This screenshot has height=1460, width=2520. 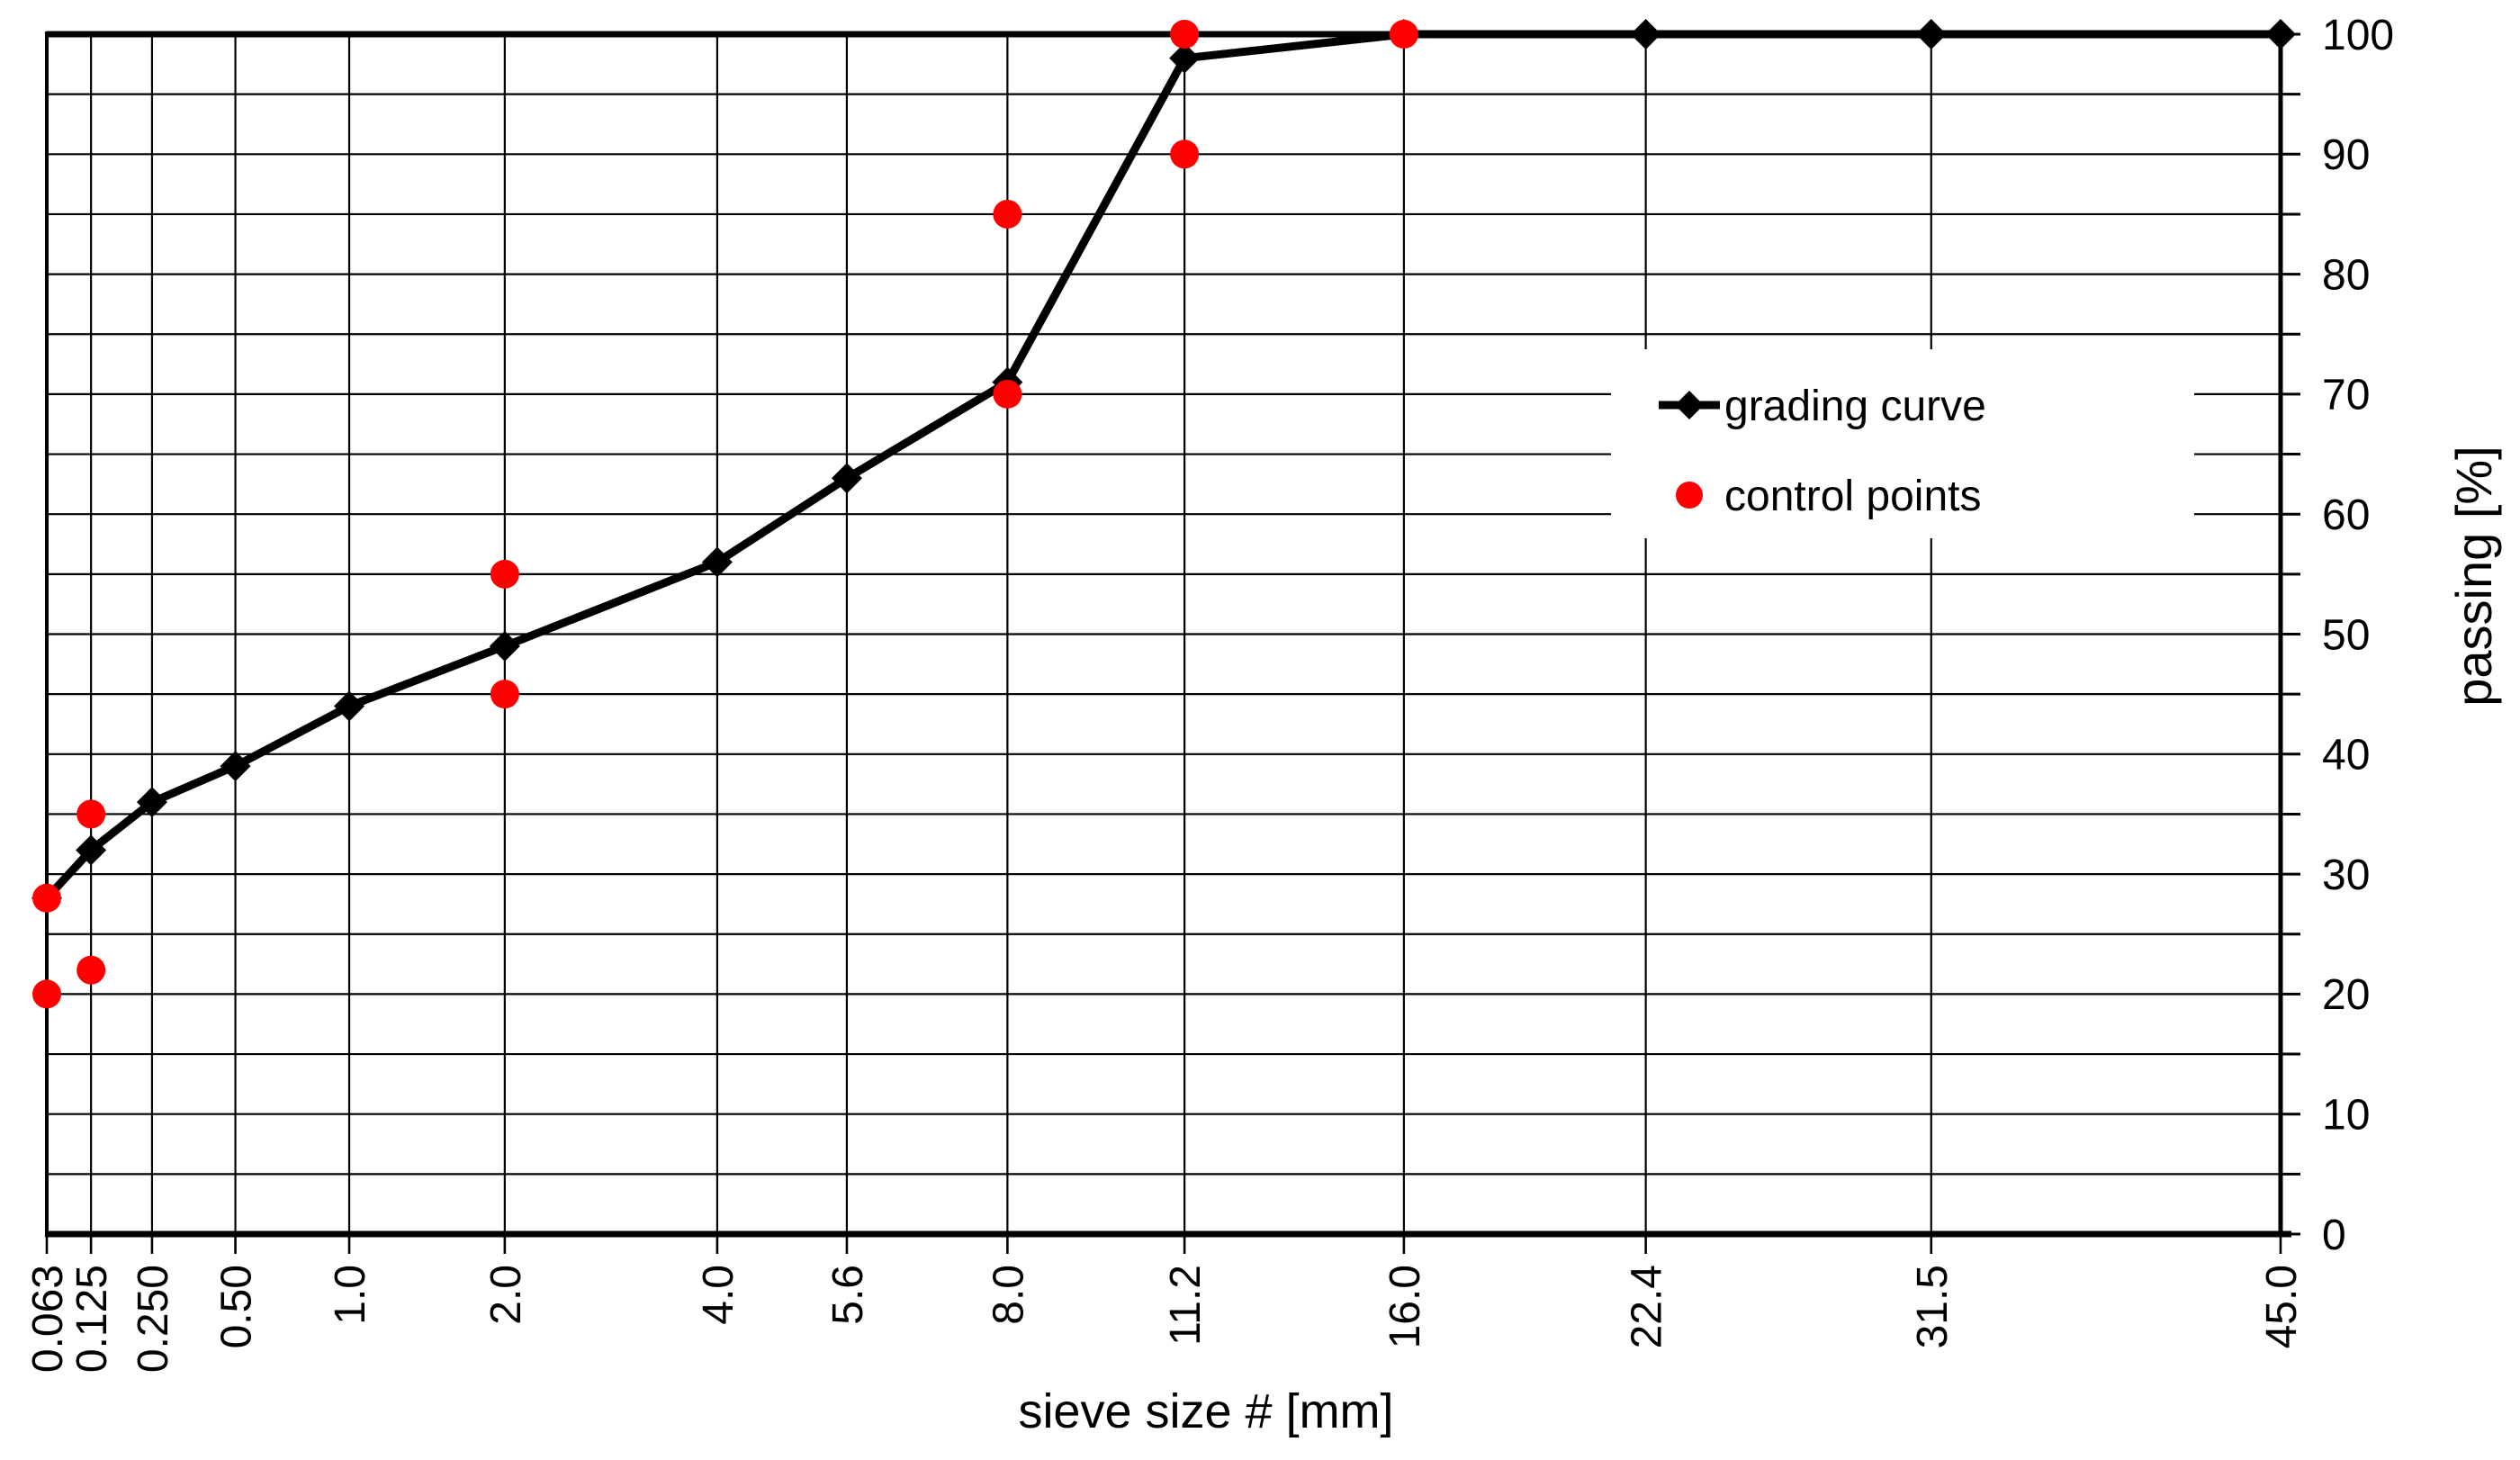 What do you see at coordinates (2346, 876) in the screenshot?
I see `y-tick-label: 30` at bounding box center [2346, 876].